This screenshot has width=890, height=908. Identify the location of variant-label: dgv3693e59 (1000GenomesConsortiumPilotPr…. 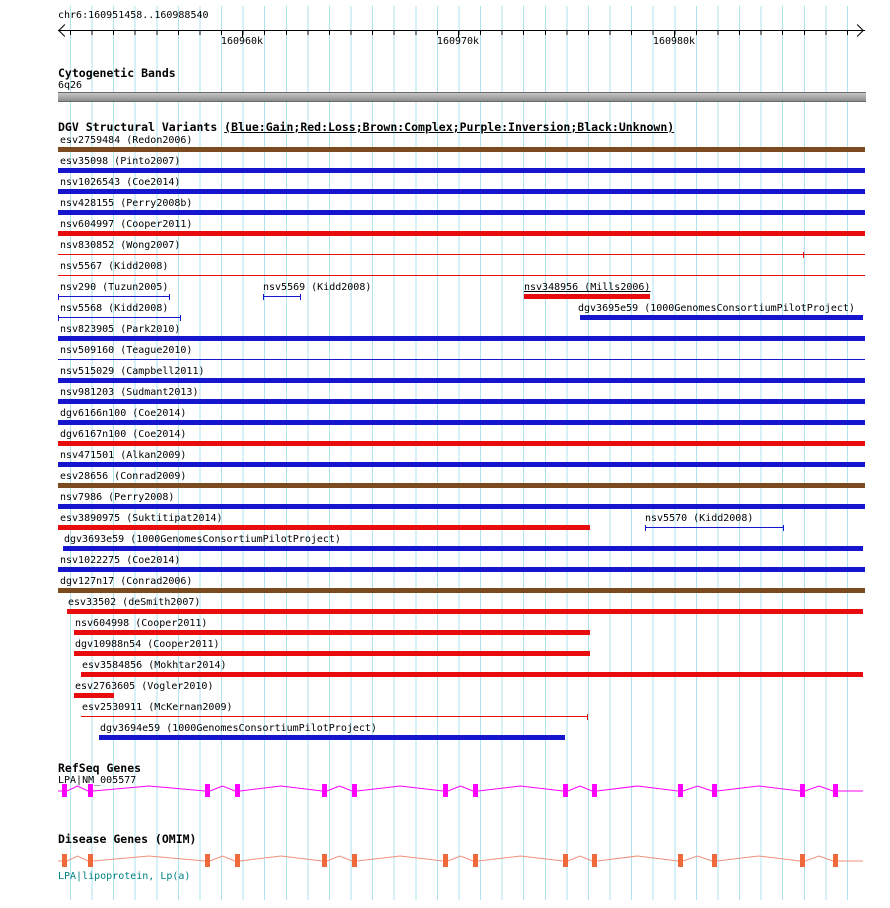
(202, 539).